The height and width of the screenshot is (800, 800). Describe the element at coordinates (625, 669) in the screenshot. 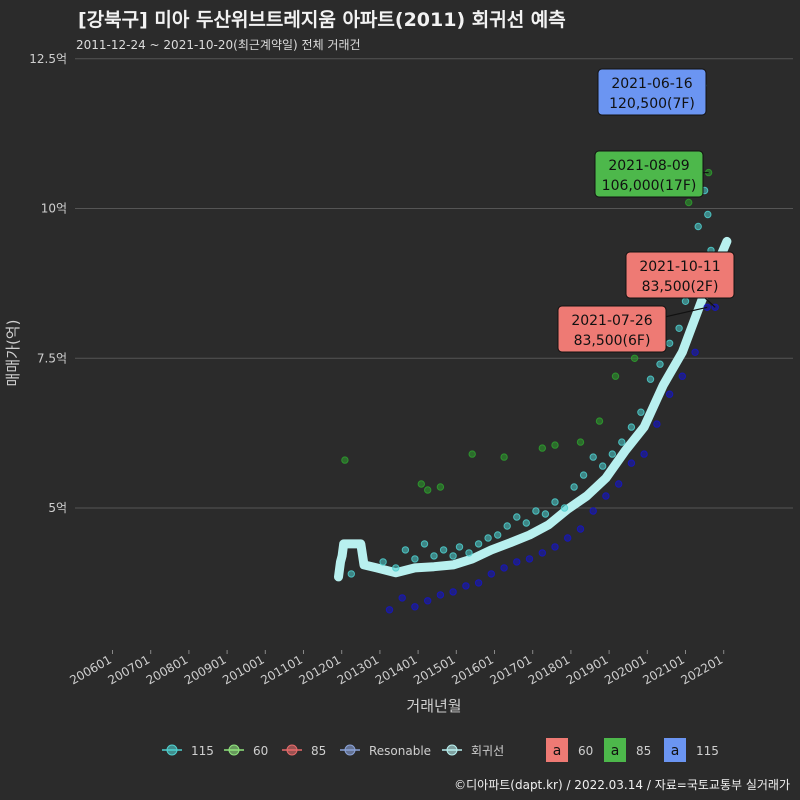

I see `x-tick-label: 202001` at that location.